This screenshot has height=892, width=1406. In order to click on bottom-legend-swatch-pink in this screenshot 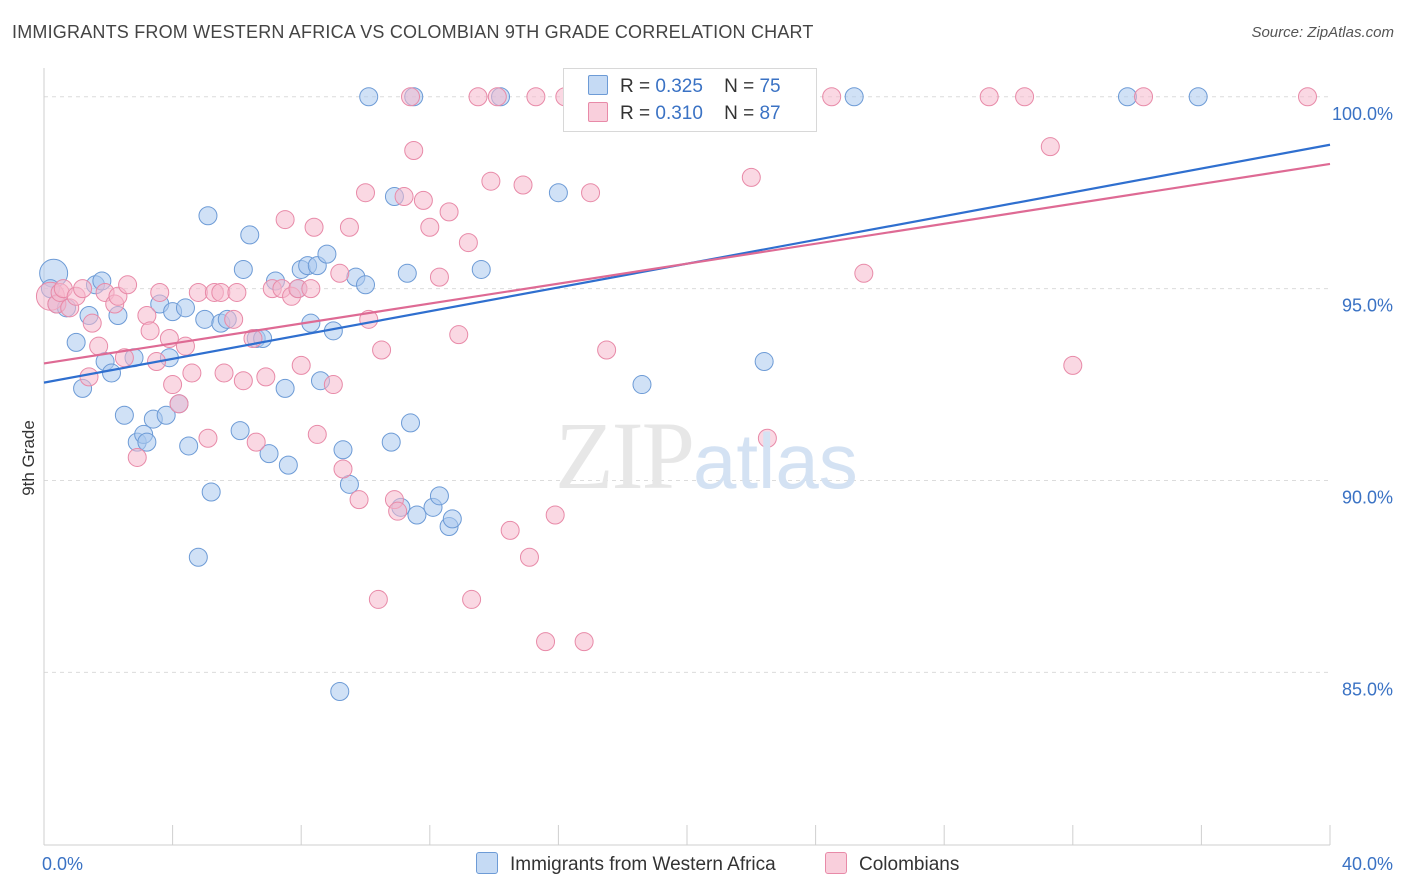, I will do `click(836, 863)`.